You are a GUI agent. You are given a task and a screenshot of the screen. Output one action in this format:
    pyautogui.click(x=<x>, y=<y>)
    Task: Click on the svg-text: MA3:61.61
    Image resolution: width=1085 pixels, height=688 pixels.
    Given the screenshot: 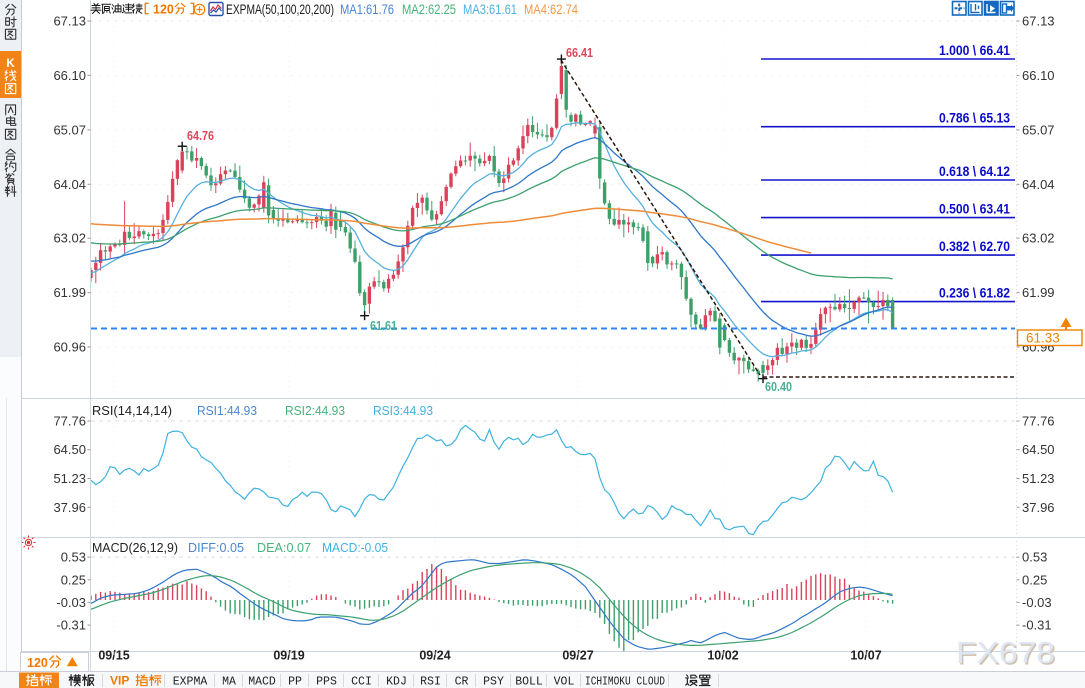 What is the action you would take?
    pyautogui.click(x=490, y=9)
    